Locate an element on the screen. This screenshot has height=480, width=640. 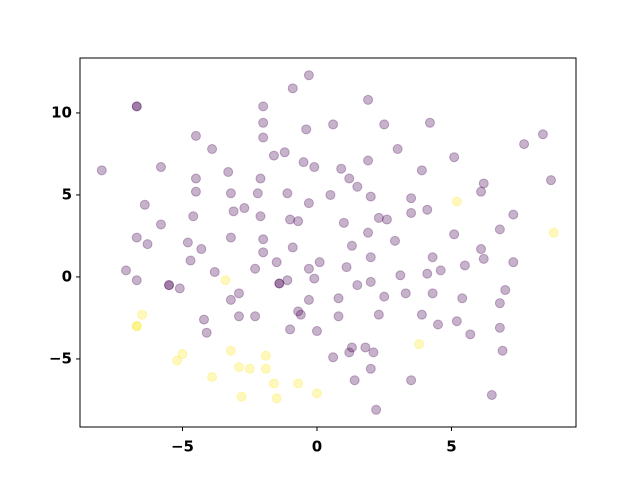
y-tick-label: 0 is located at coordinates (67, 276).